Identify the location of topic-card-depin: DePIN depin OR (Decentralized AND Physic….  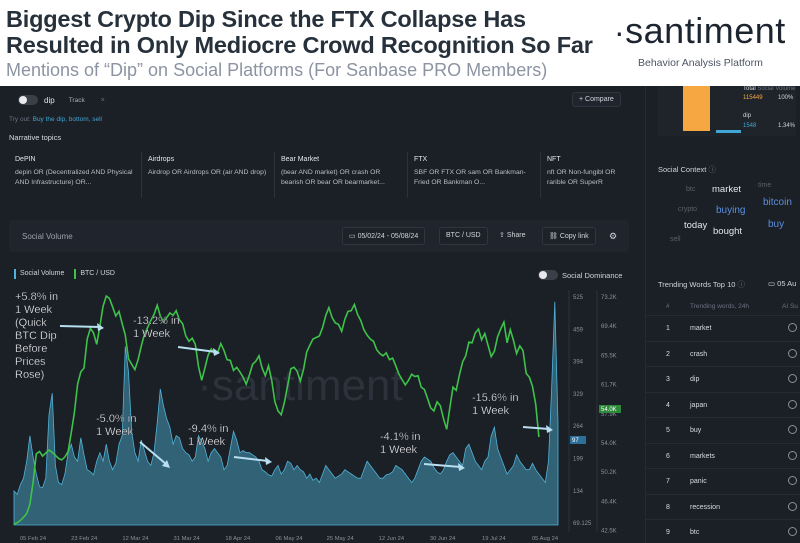
(75, 175).